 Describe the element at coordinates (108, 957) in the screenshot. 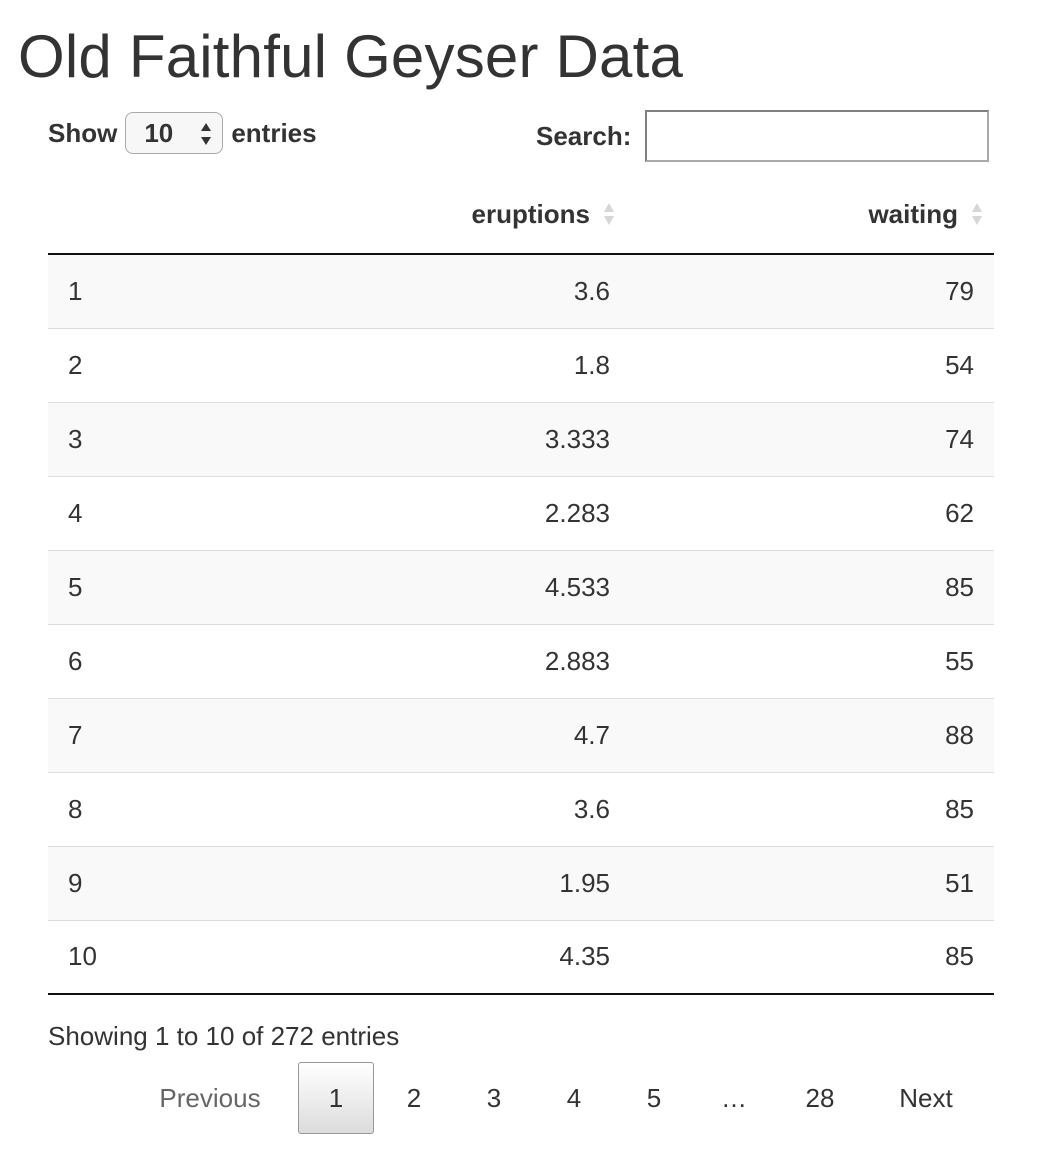

I see `row-index-cell: 10` at that location.